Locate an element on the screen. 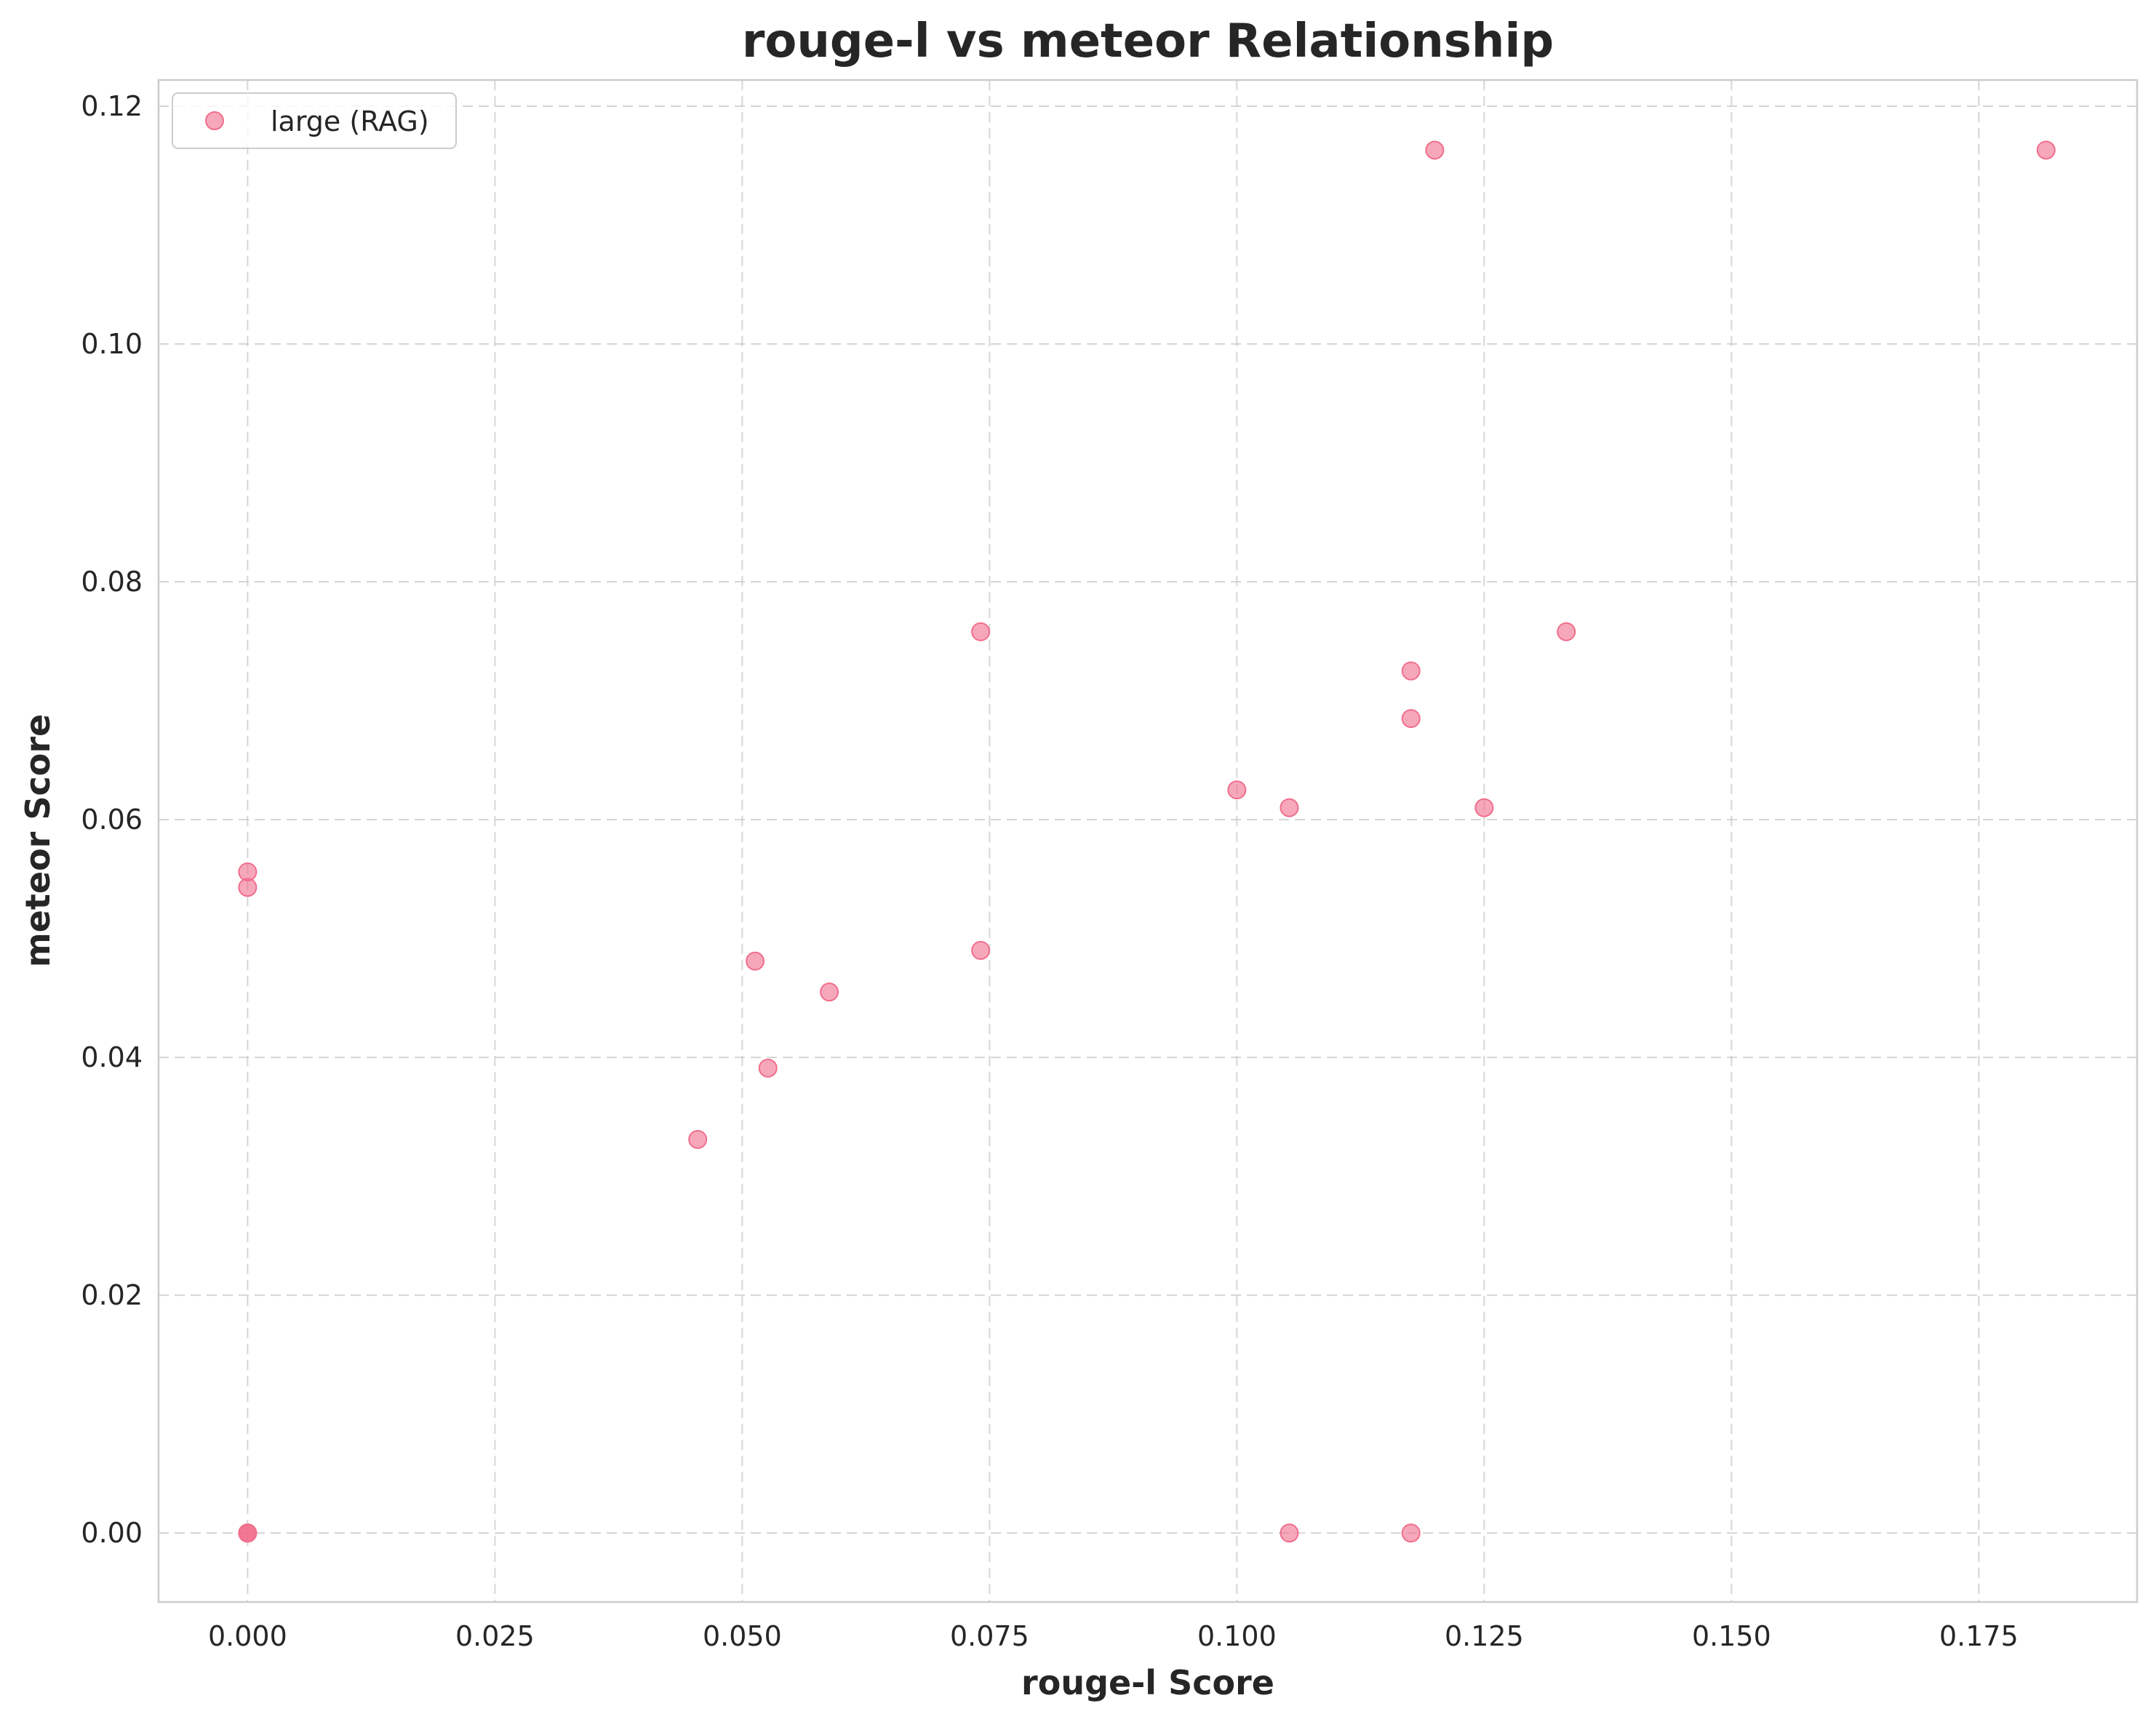 The image size is (2156, 1722). x-tick-label: 0.150 is located at coordinates (1731, 1636).